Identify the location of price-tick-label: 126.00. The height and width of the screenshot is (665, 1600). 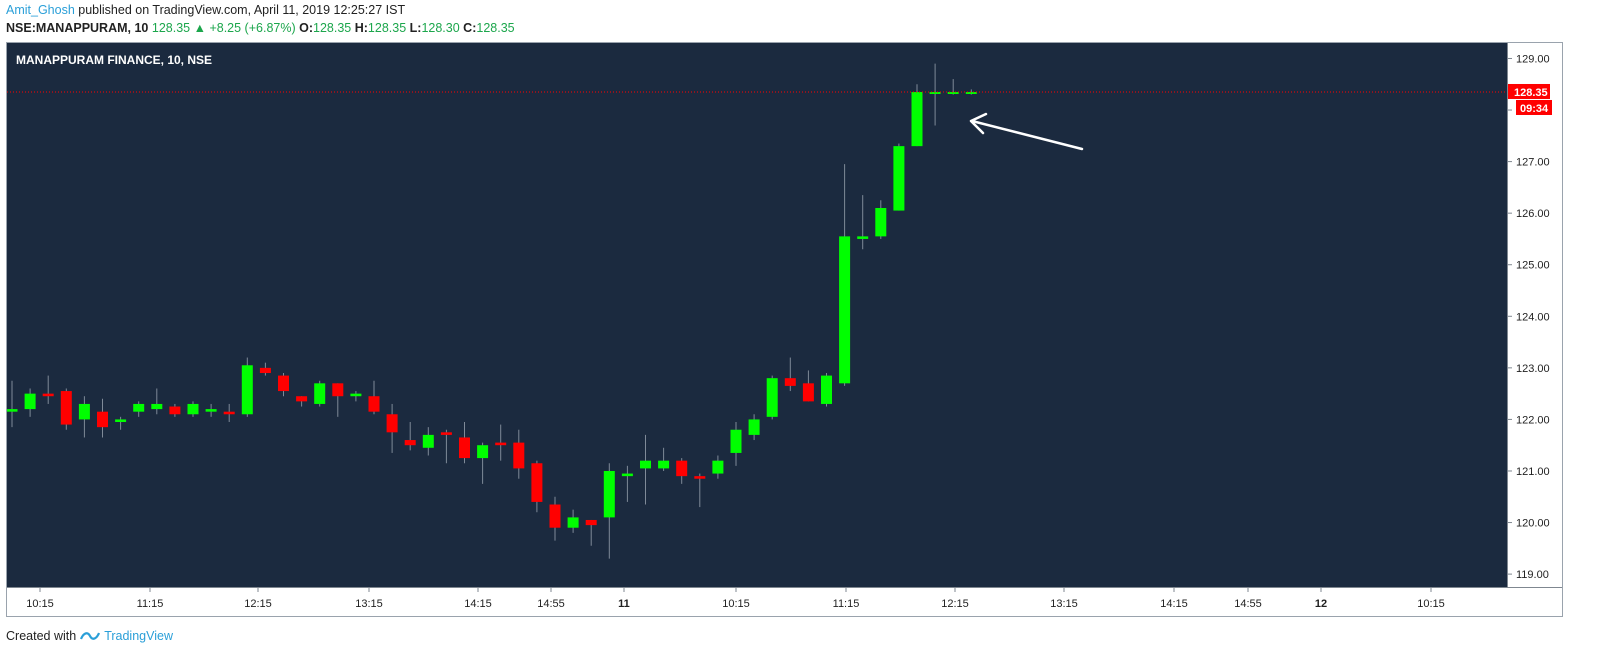
(1533, 214).